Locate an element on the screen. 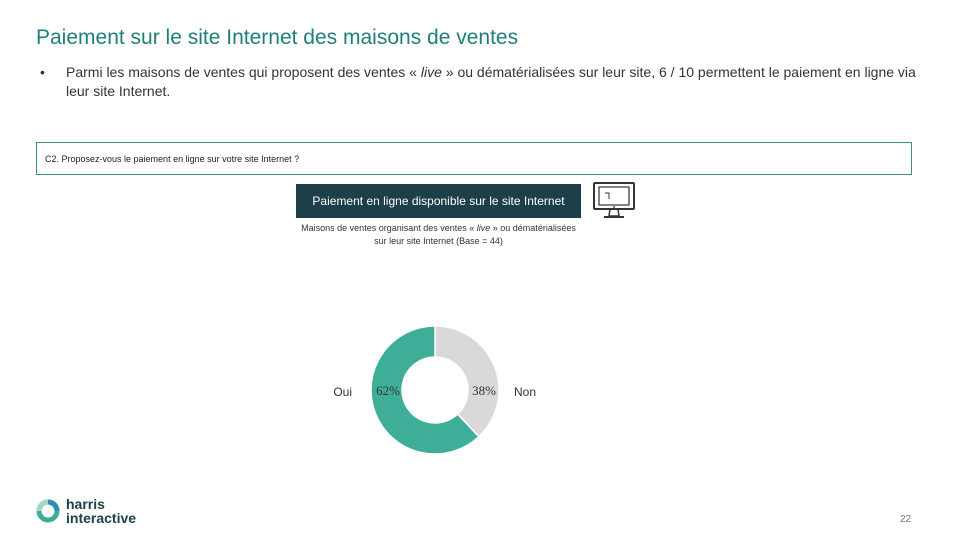 This screenshot has width=960, height=540. logo-text: harris interactive is located at coordinates (101, 511).